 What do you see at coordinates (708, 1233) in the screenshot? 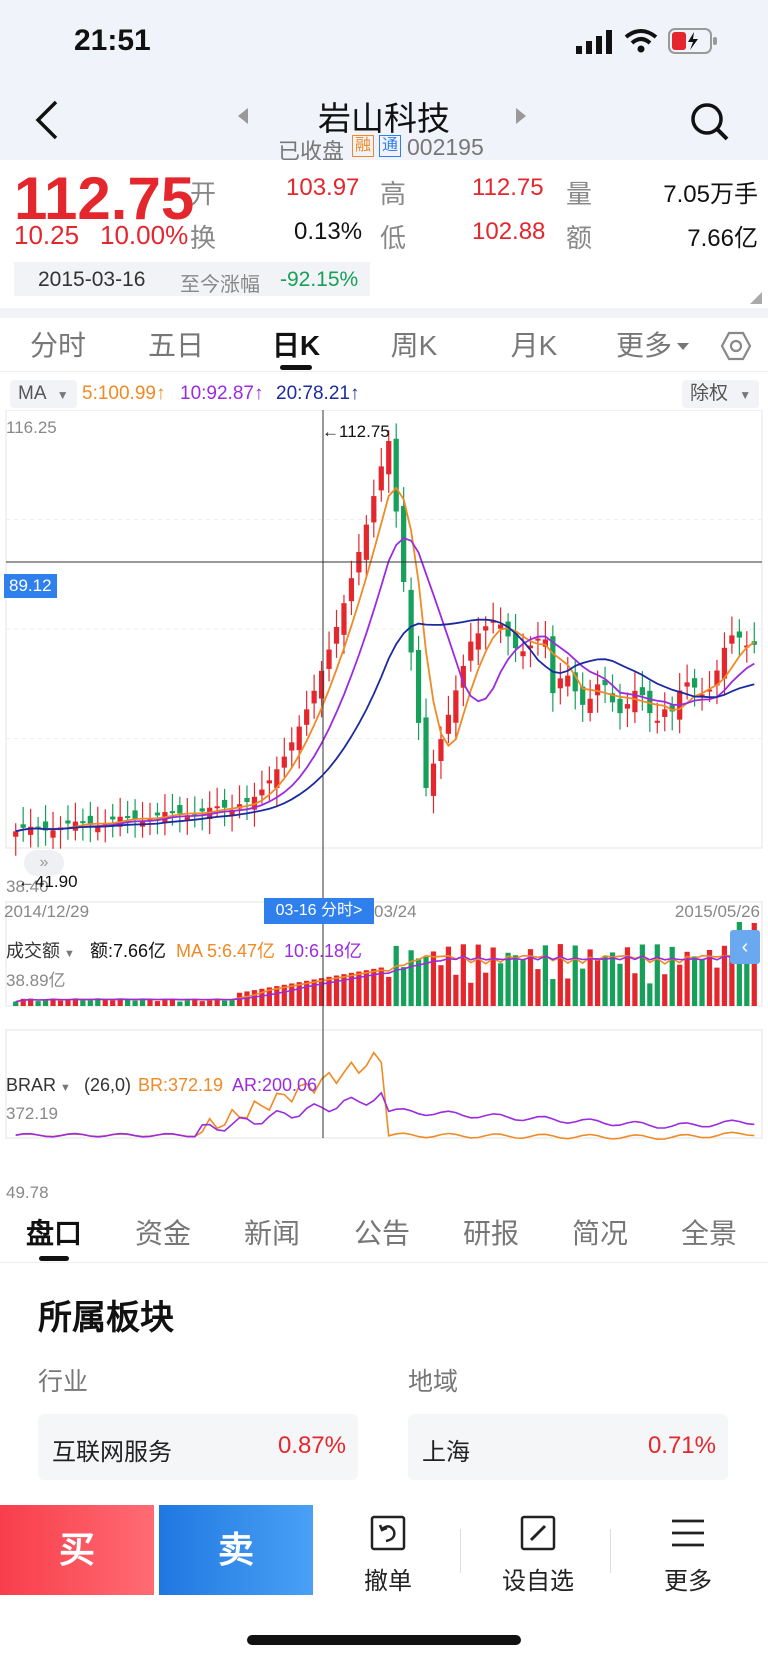
I see `tab-overview: 全景` at bounding box center [708, 1233].